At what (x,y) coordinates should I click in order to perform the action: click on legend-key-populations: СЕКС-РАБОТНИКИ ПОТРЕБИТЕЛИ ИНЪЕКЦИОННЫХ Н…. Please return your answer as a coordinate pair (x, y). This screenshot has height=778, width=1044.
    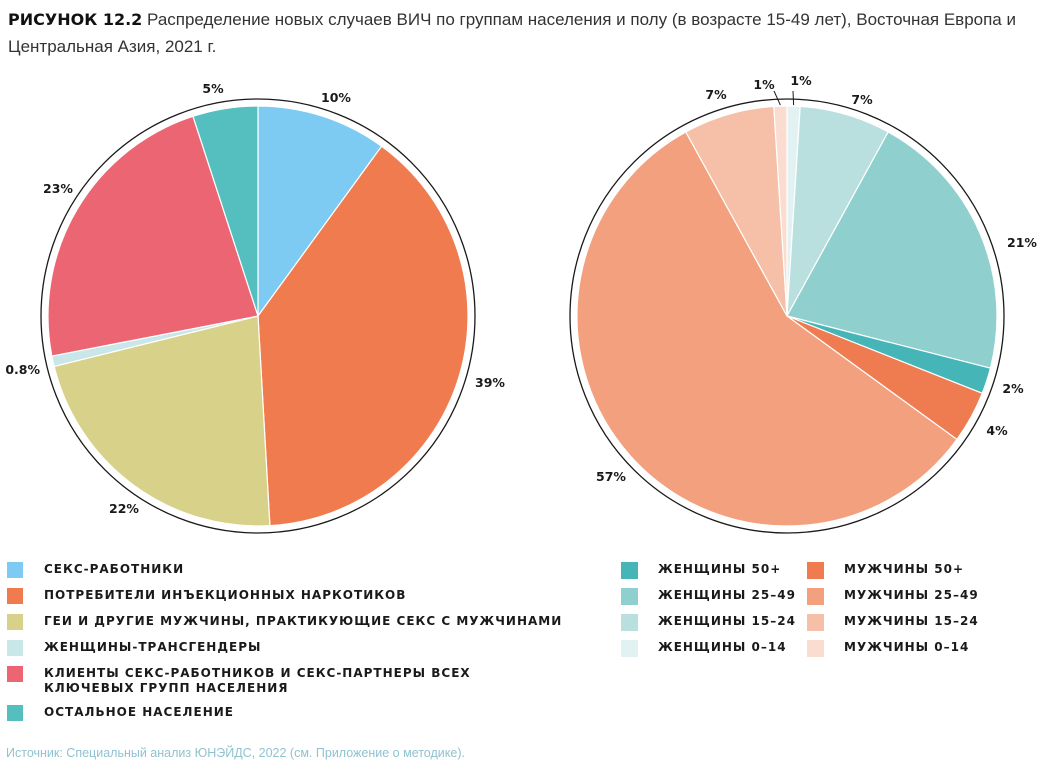
    Looking at the image, I should click on (287, 646).